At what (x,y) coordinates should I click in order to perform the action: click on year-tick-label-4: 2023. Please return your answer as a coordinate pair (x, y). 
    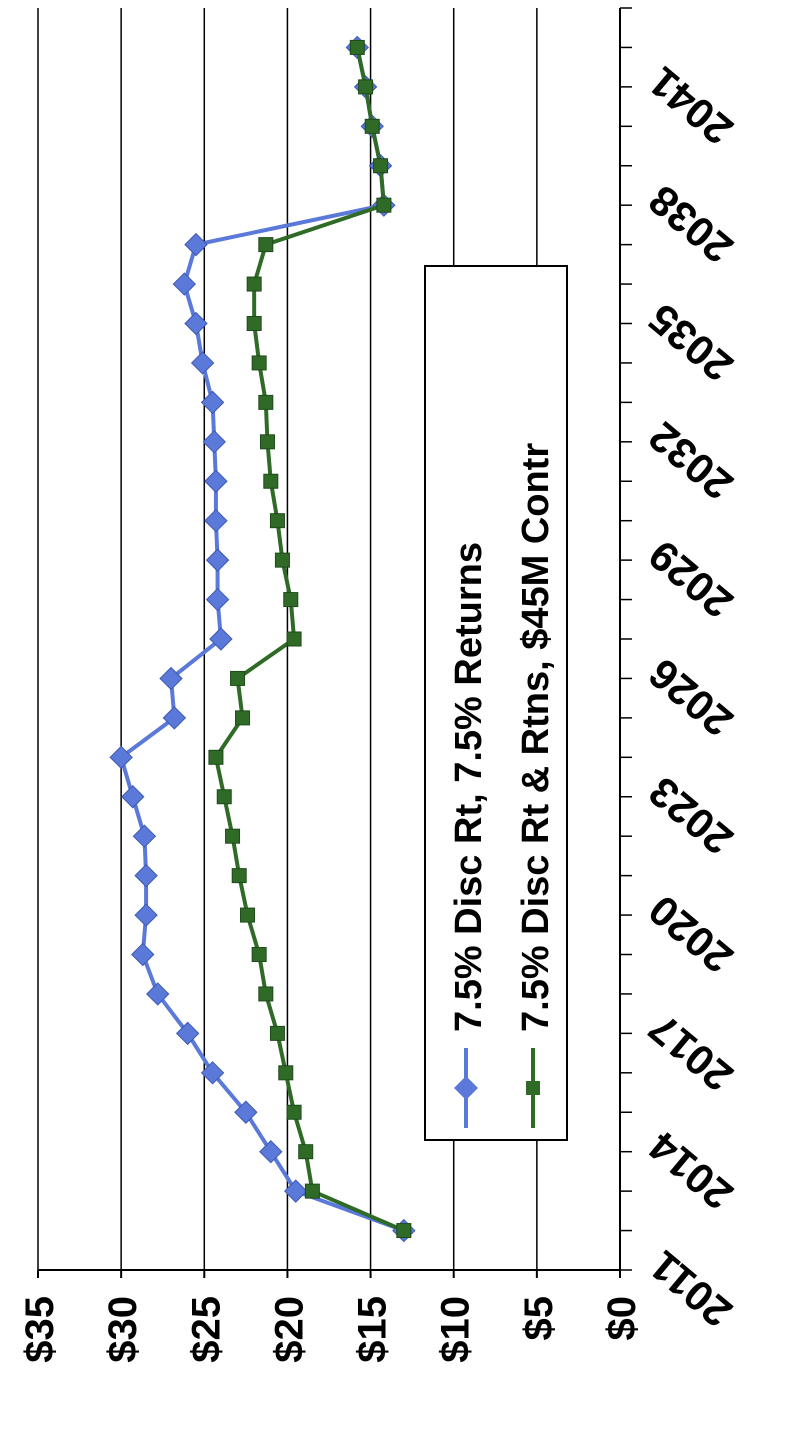
    Looking at the image, I should click on (691, 816).